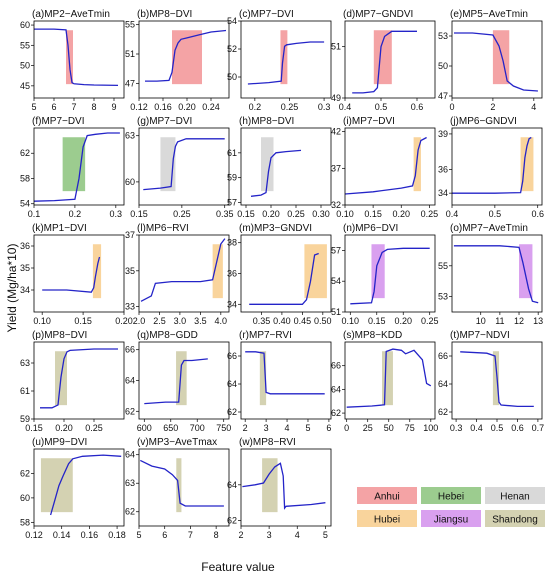 This screenshot has height=576, width=550. I want to click on x-tick-label: 100, so click(430, 428).